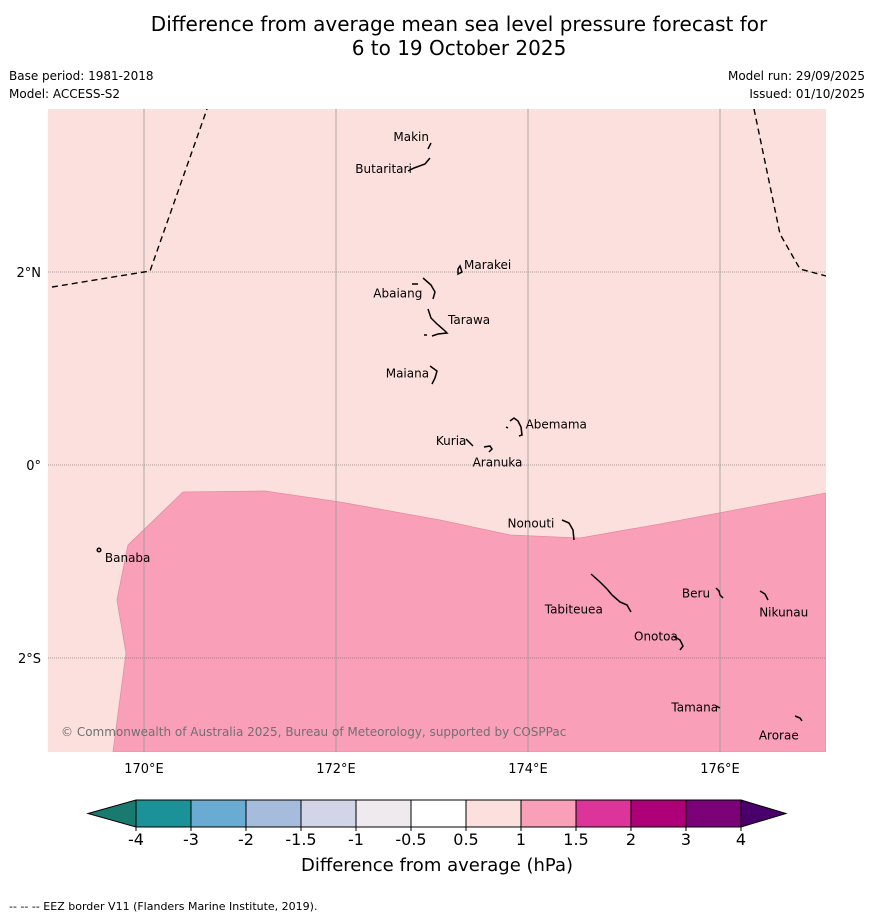 This screenshot has height=919, width=873. What do you see at coordinates (336, 769) in the screenshot?
I see `longitude-label: 172°E` at bounding box center [336, 769].